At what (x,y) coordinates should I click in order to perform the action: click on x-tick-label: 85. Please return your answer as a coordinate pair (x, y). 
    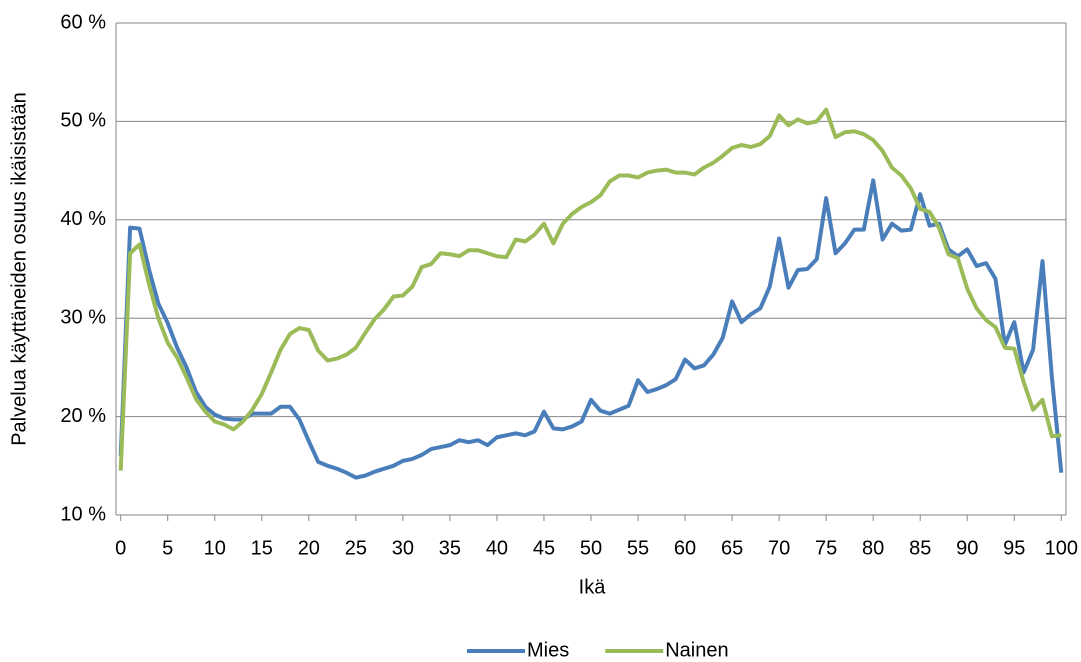
    Looking at the image, I should click on (920, 548).